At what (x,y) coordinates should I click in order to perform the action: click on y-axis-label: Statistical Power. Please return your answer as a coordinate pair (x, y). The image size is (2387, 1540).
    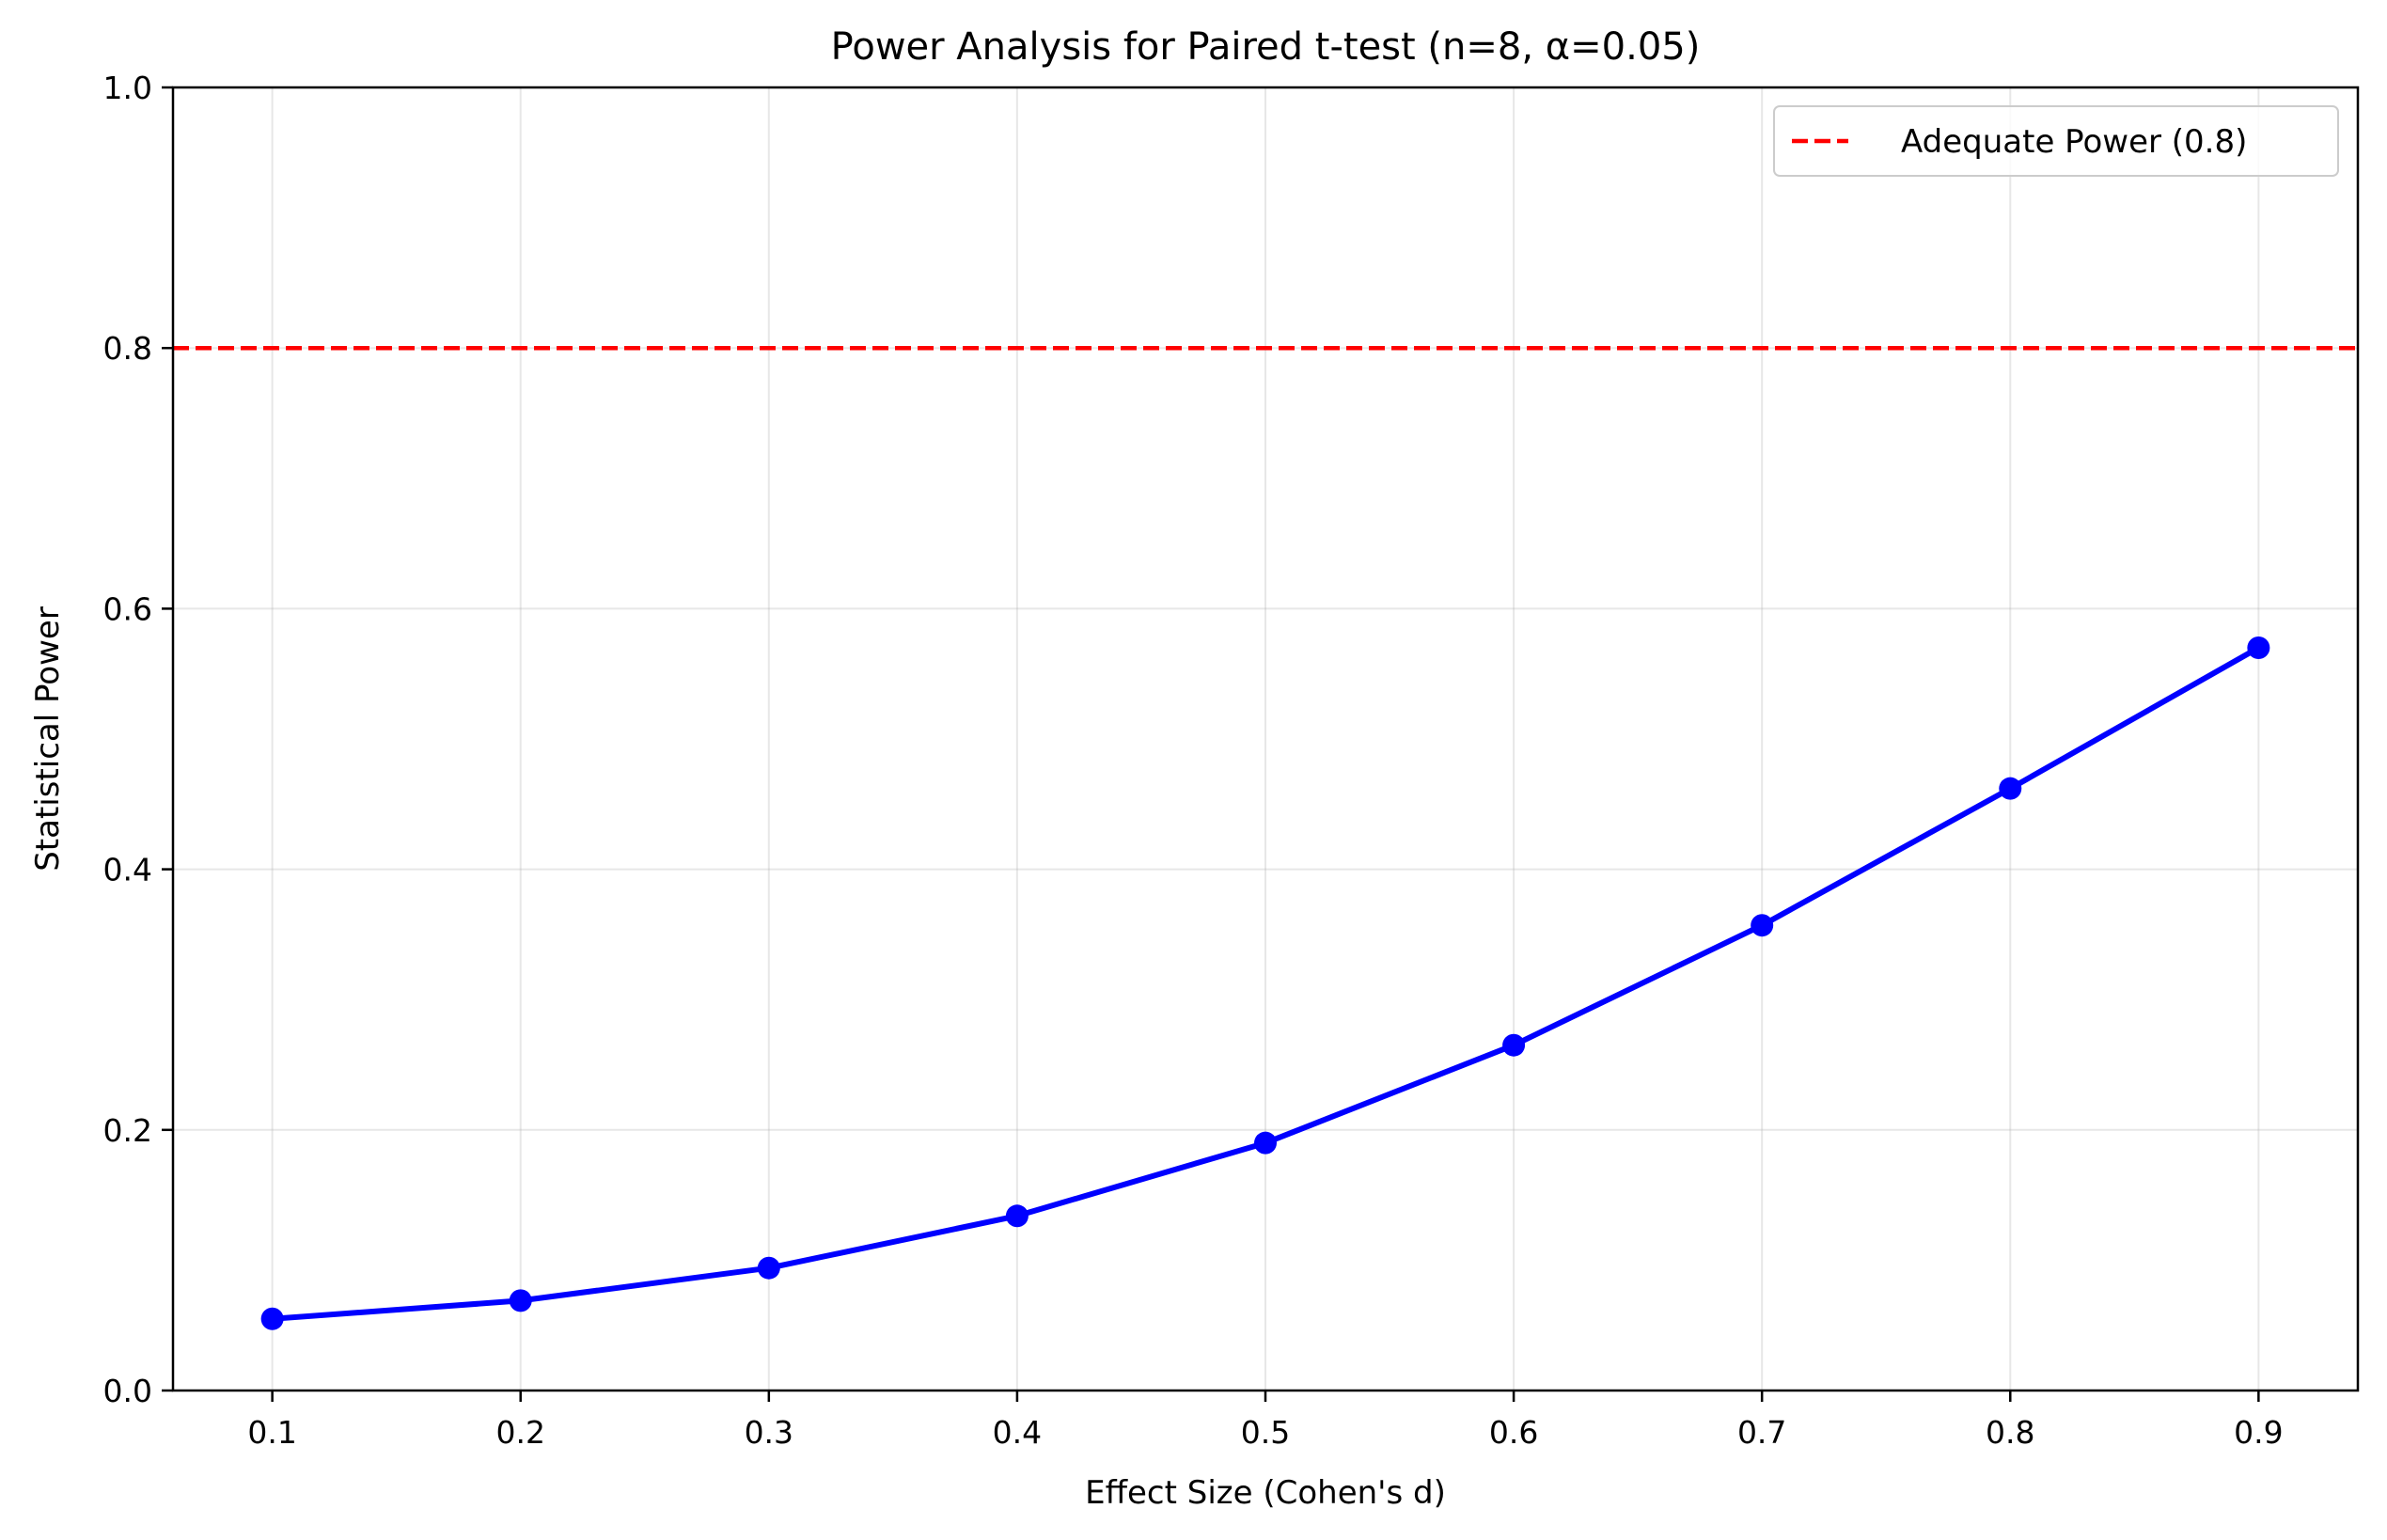
    Looking at the image, I should click on (48, 739).